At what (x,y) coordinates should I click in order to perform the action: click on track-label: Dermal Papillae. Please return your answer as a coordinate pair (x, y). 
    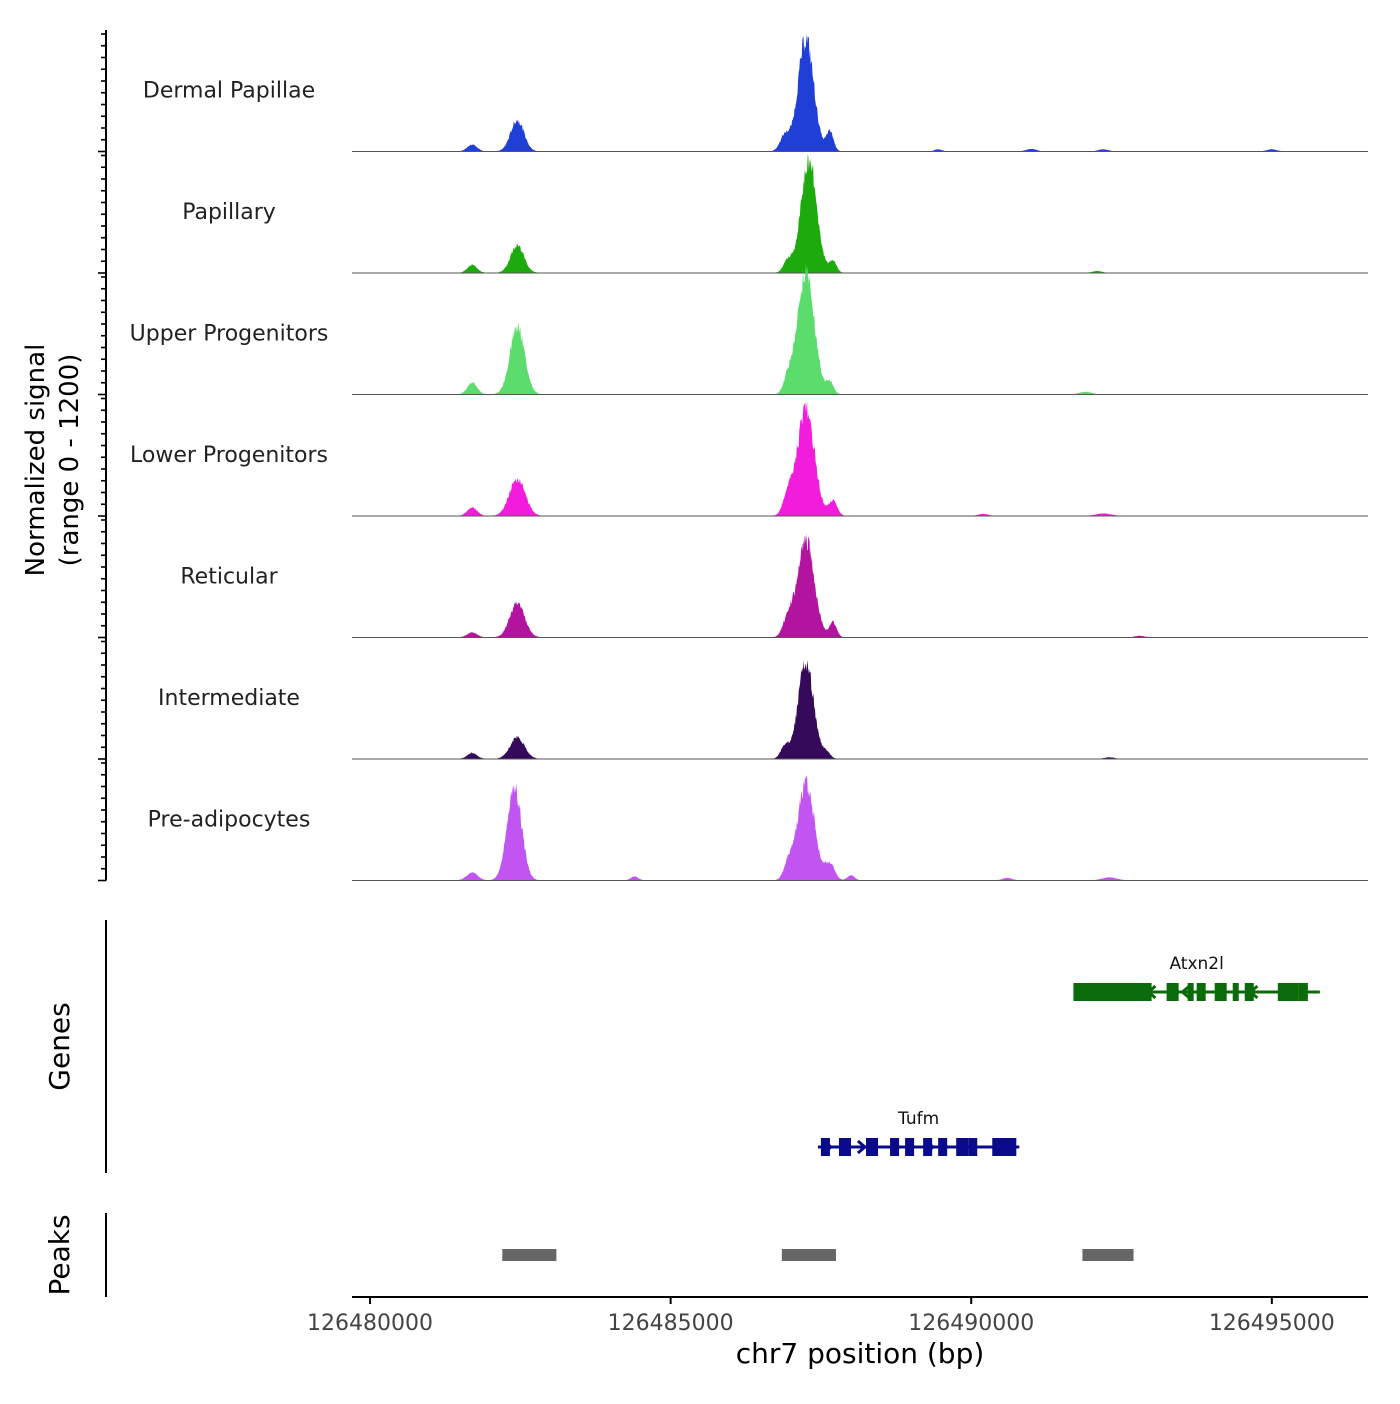
    Looking at the image, I should click on (229, 91).